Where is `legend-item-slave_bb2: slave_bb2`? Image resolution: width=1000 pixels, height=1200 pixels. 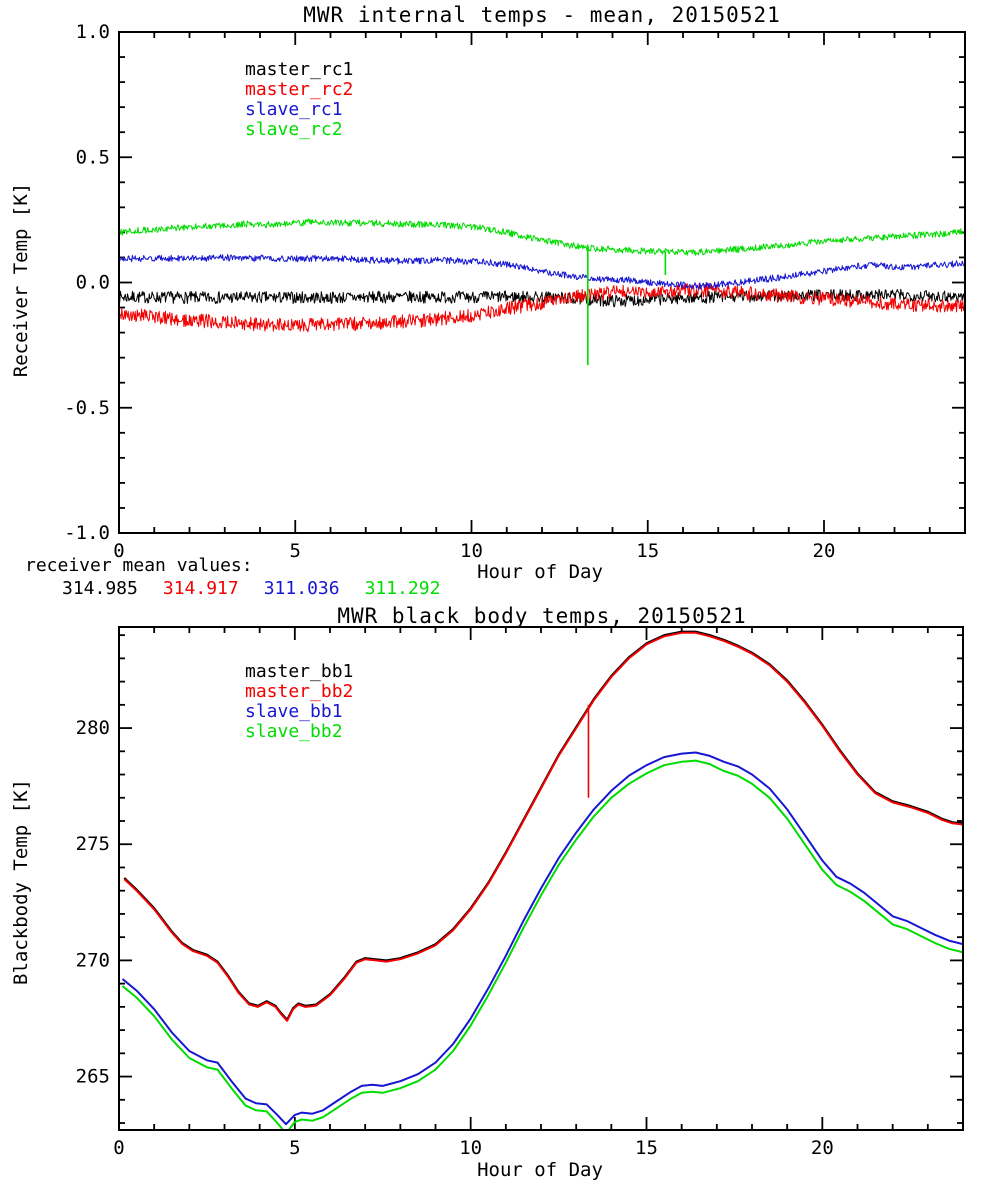 legend-item-slave_bb2: slave_bb2 is located at coordinates (294, 731).